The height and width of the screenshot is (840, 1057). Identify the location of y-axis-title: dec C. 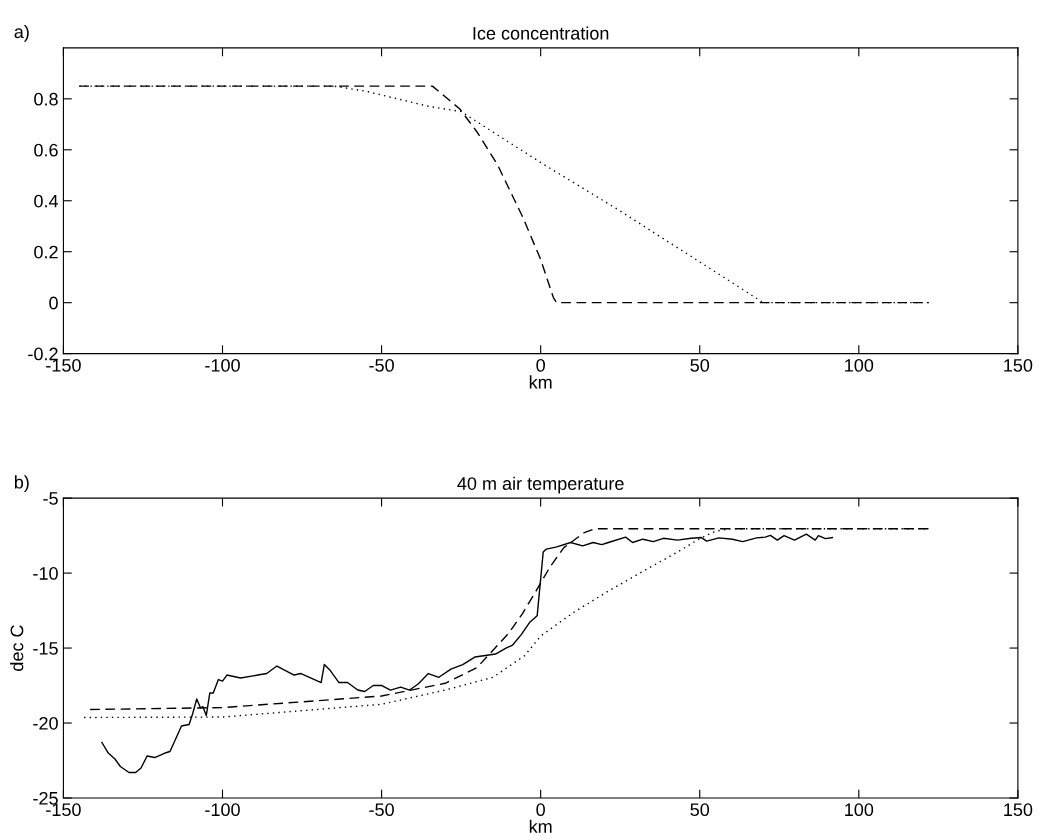
(17, 648).